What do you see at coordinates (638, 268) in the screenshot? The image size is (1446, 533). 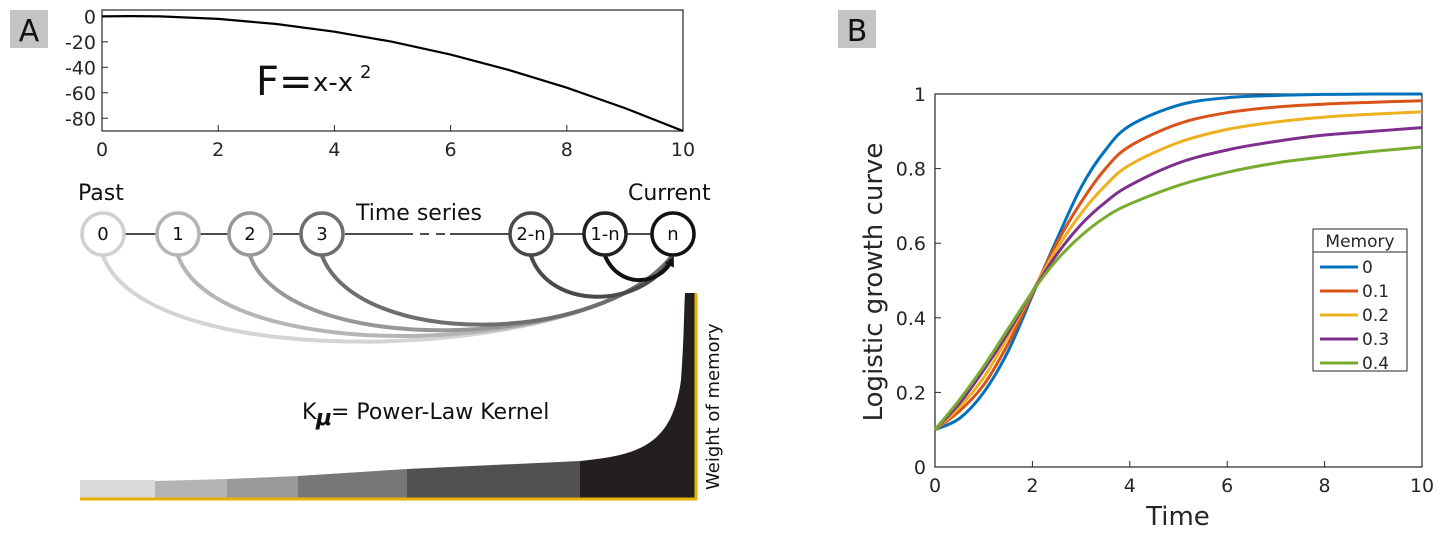 I see `memory-arc-1n` at bounding box center [638, 268].